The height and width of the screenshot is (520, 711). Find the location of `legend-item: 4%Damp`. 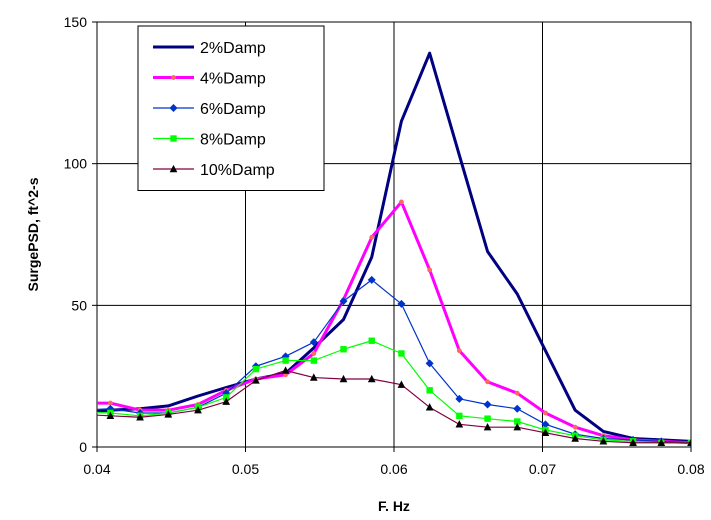

legend-item: 4%Damp is located at coordinates (209, 79).